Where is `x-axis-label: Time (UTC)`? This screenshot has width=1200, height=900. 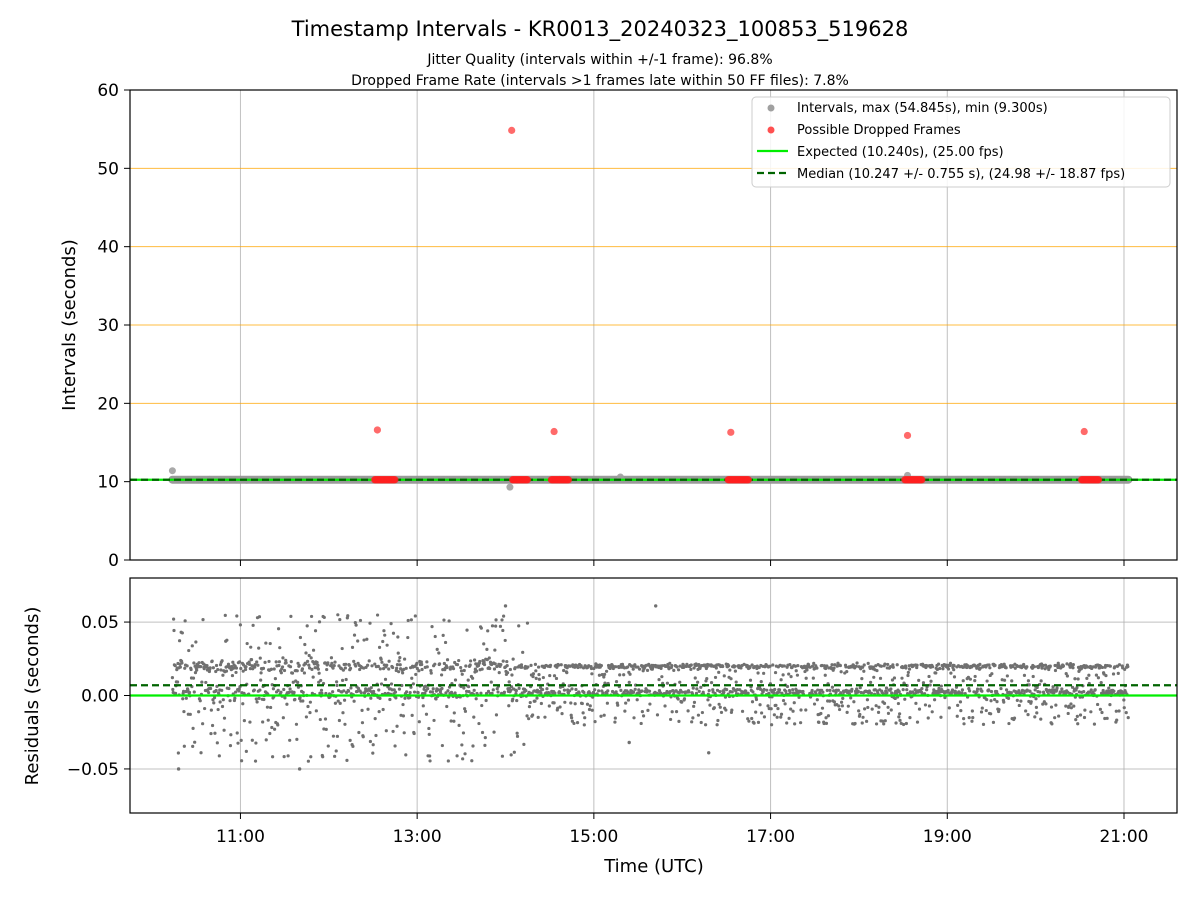 x-axis-label: Time (UTC) is located at coordinates (653, 866).